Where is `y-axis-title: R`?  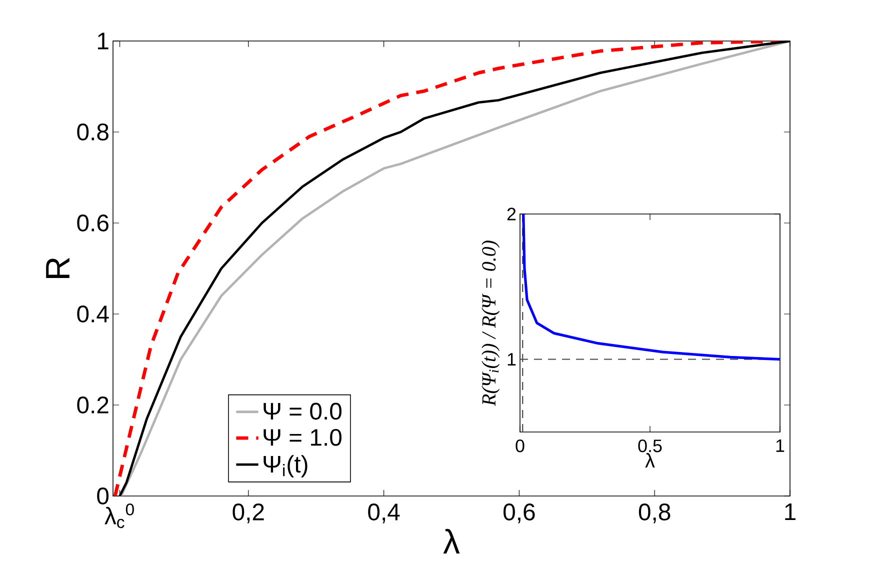
y-axis-title: R is located at coordinates (58, 268).